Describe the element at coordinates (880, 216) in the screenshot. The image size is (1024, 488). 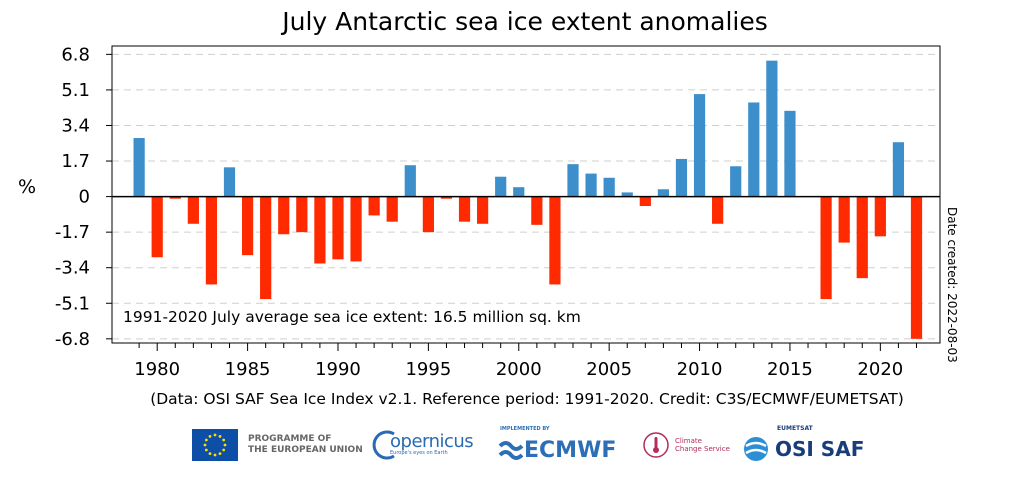
I see `bar-2020` at that location.